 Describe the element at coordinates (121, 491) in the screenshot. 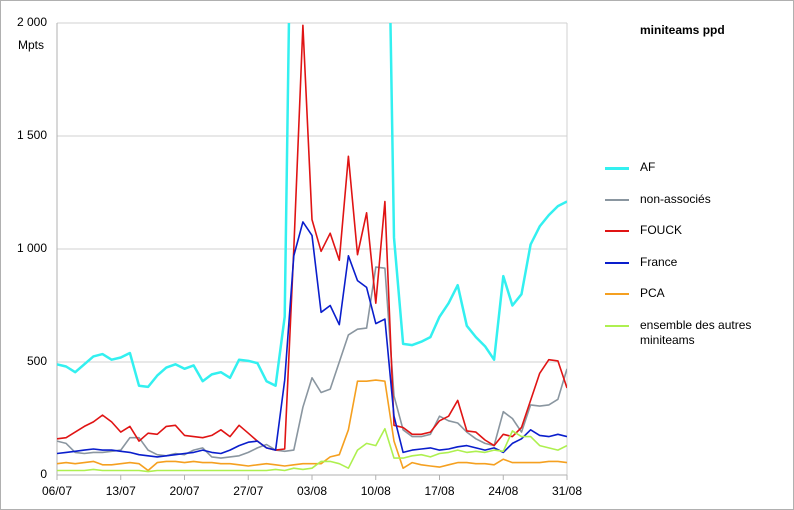

I see `x-tick-label: 13/07` at that location.